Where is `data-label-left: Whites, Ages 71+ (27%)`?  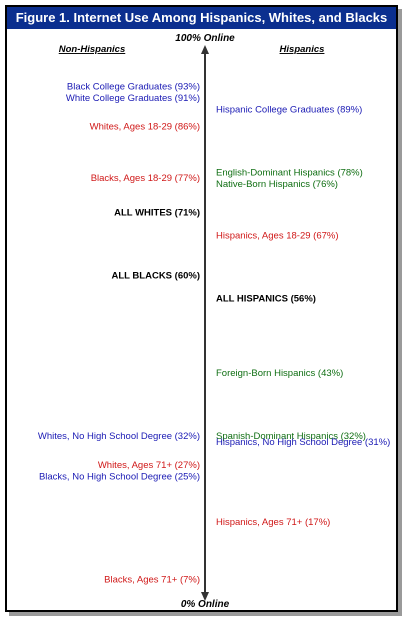 data-label-left: Whites, Ages 71+ (27%) is located at coordinates (149, 465).